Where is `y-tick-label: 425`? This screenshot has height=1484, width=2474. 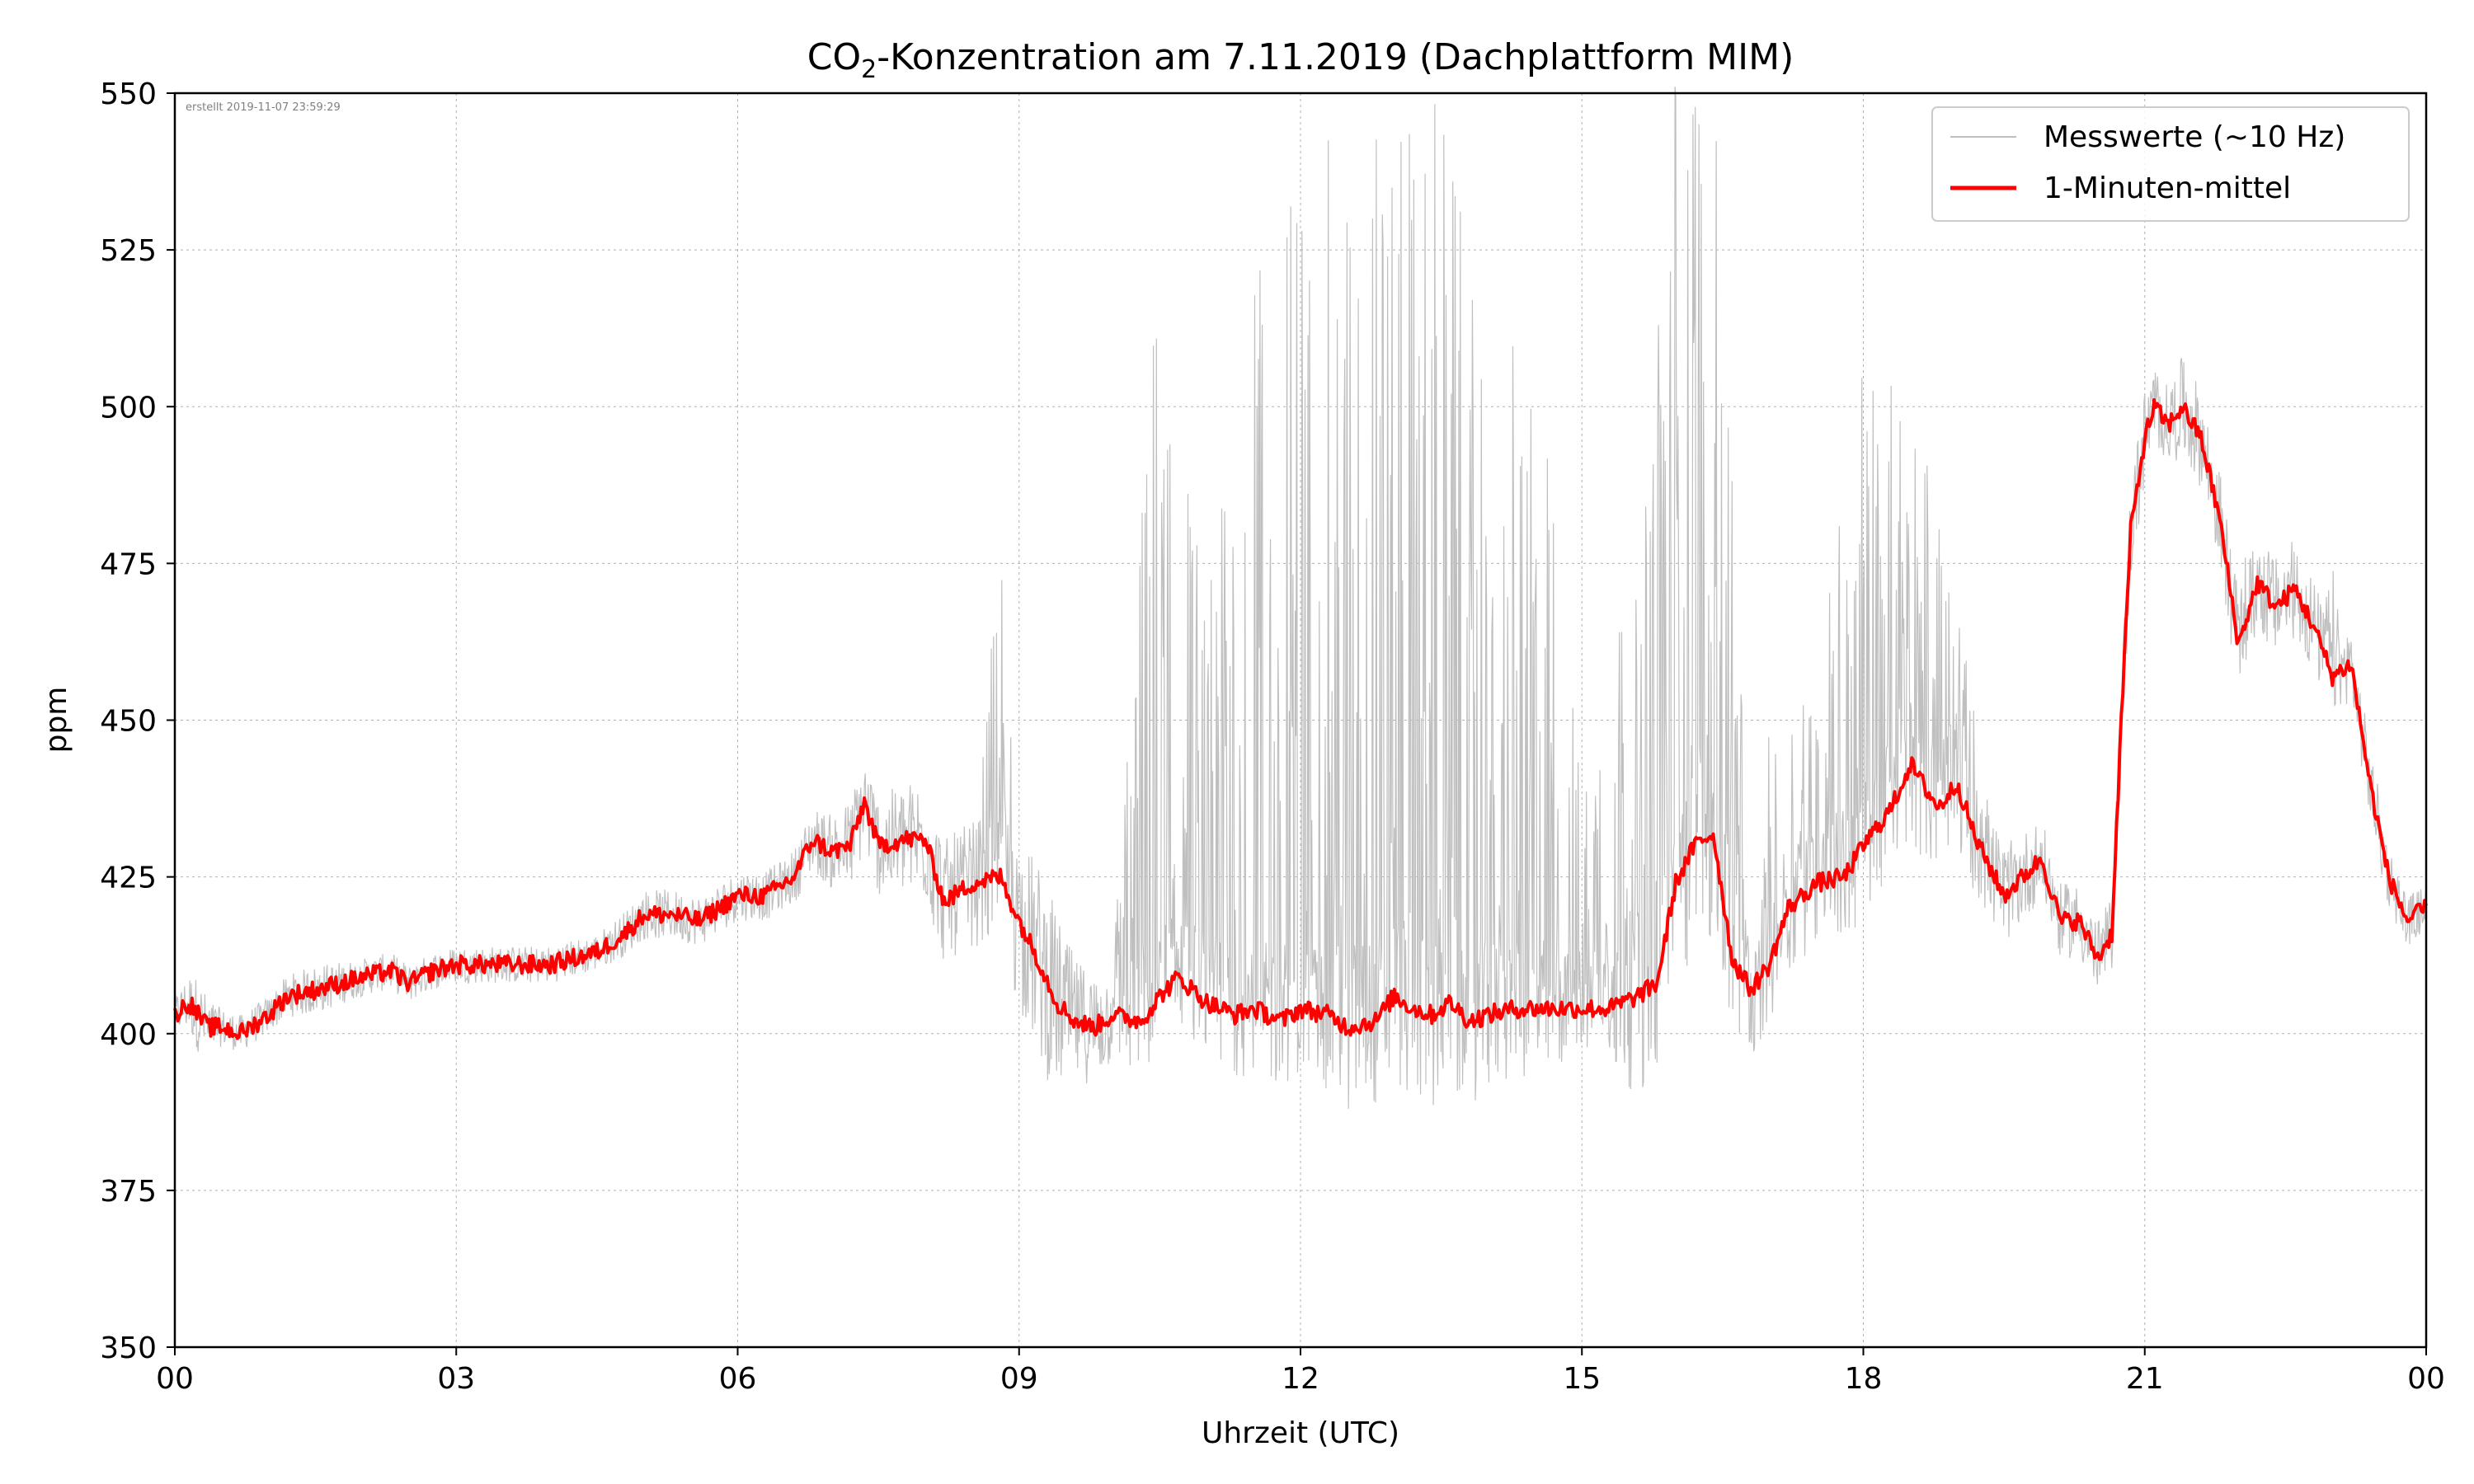
y-tick-label: 425 is located at coordinates (128, 878).